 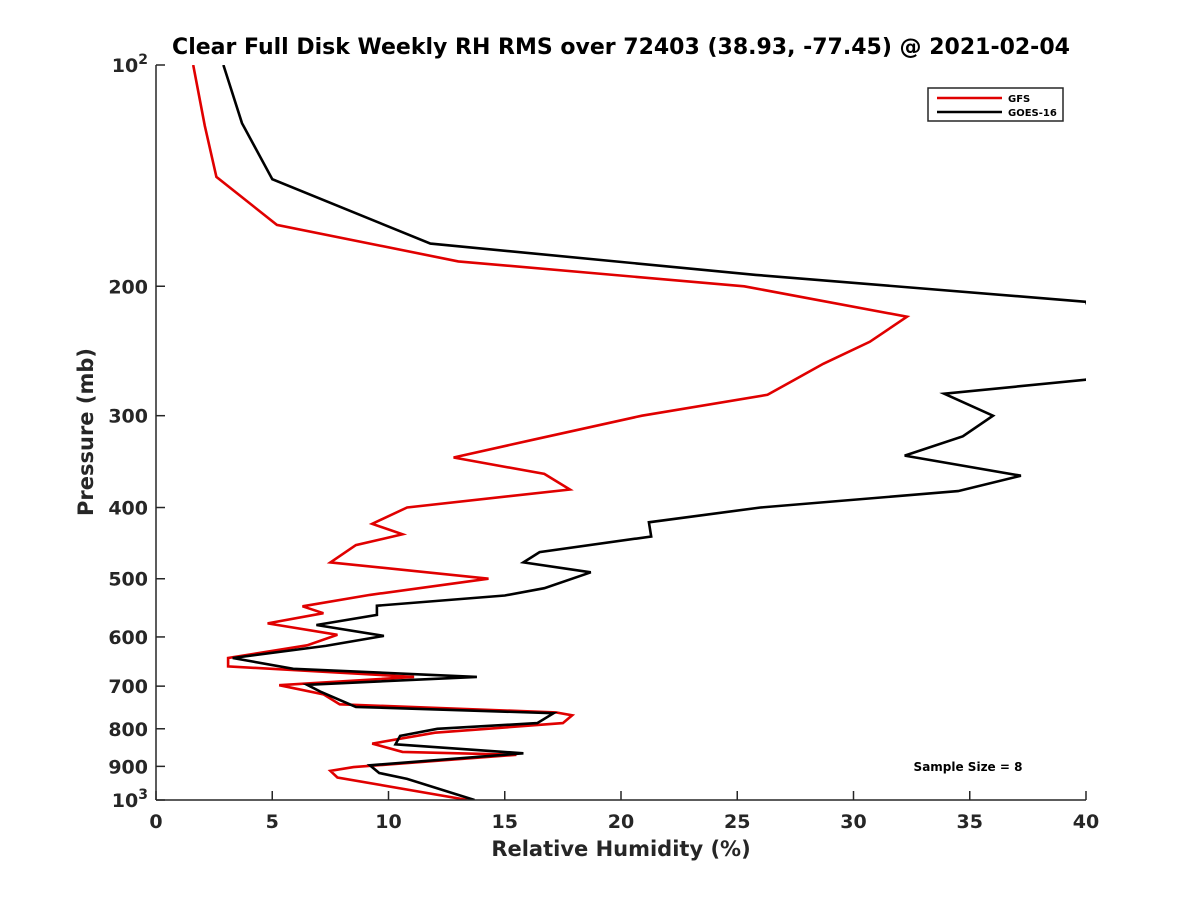 What do you see at coordinates (621, 822) in the screenshot?
I see `x-tick-label: 20` at bounding box center [621, 822].